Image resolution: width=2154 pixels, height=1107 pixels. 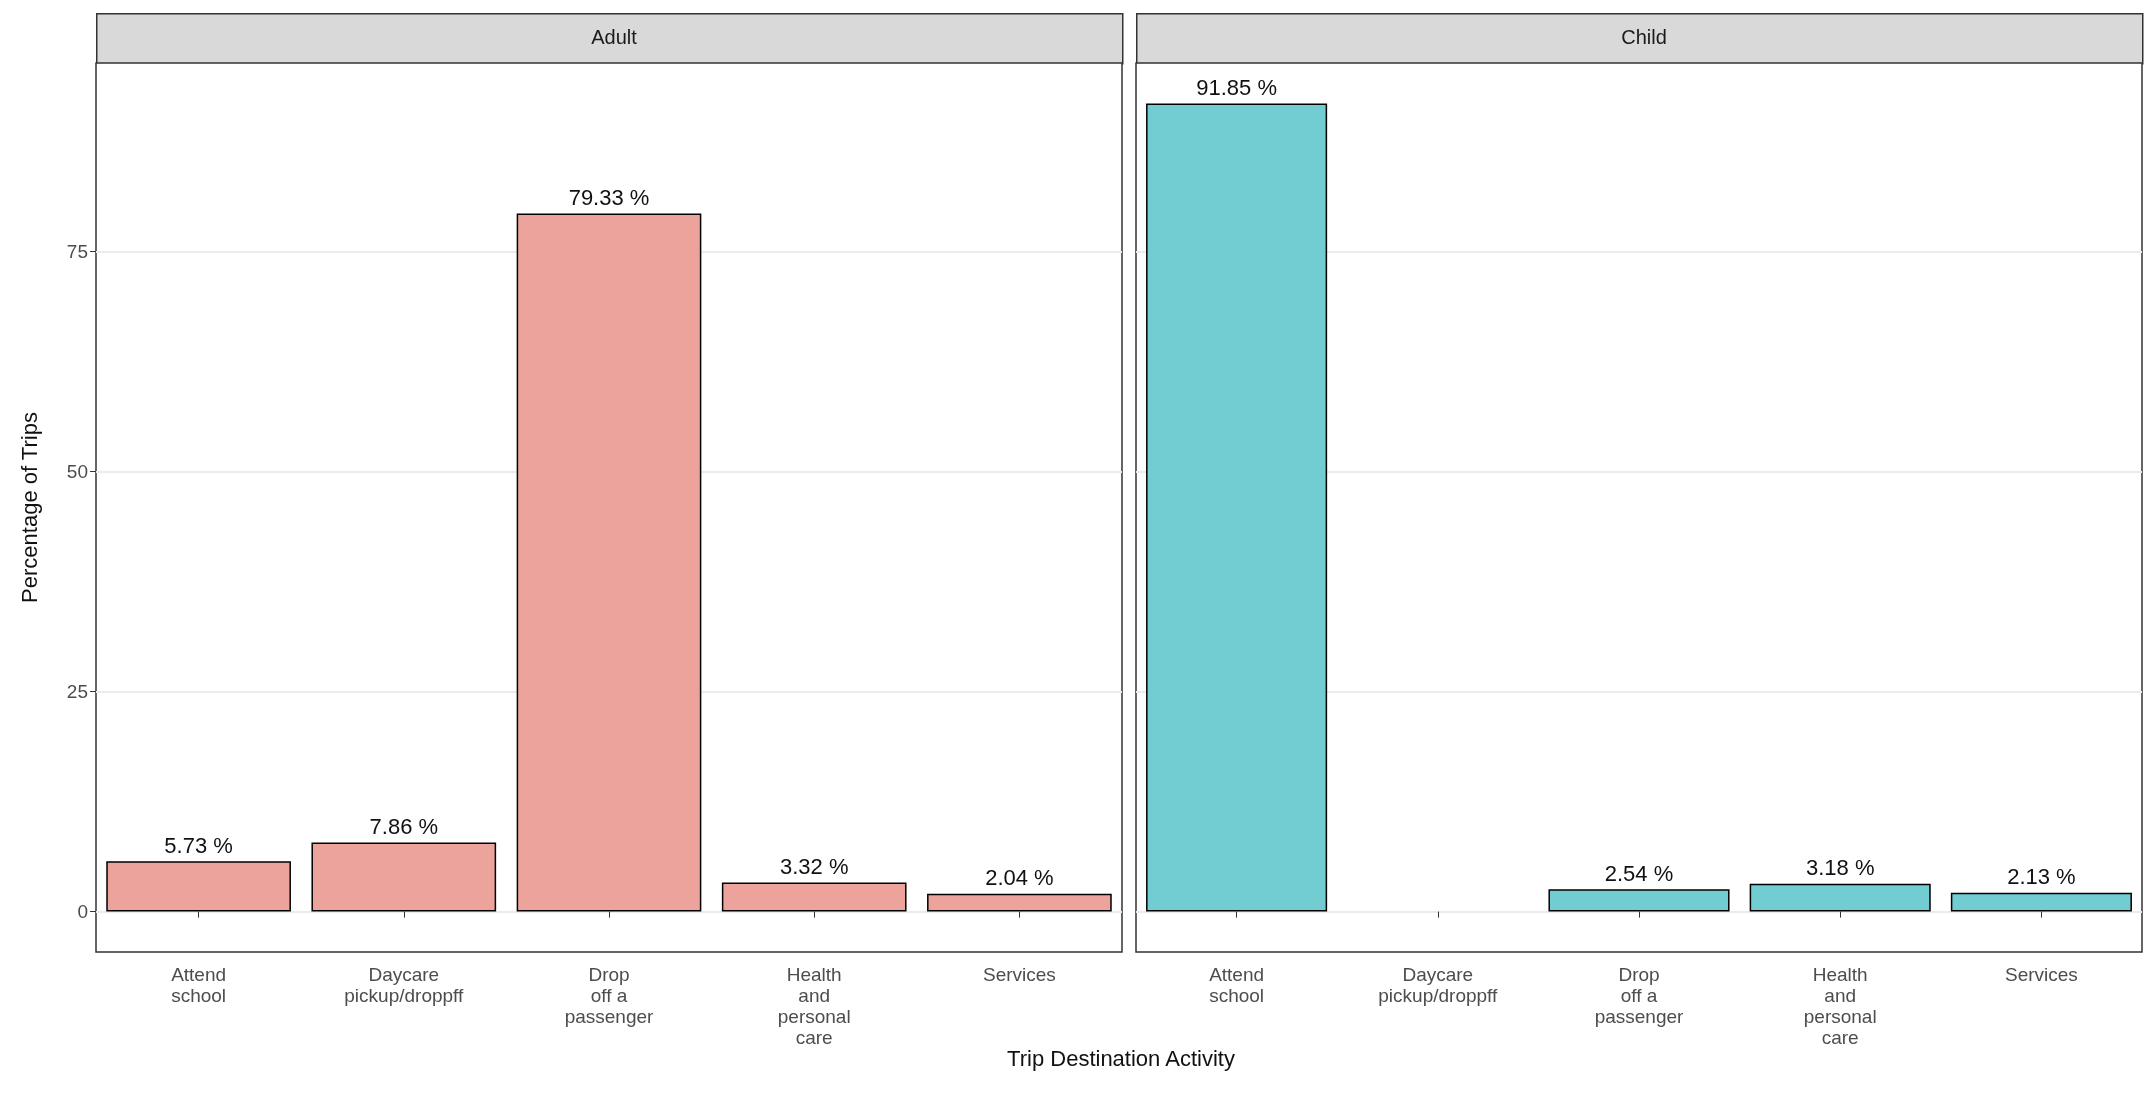 What do you see at coordinates (29, 507) in the screenshot?
I see `y-axis-title: Percentage of Trips` at bounding box center [29, 507].